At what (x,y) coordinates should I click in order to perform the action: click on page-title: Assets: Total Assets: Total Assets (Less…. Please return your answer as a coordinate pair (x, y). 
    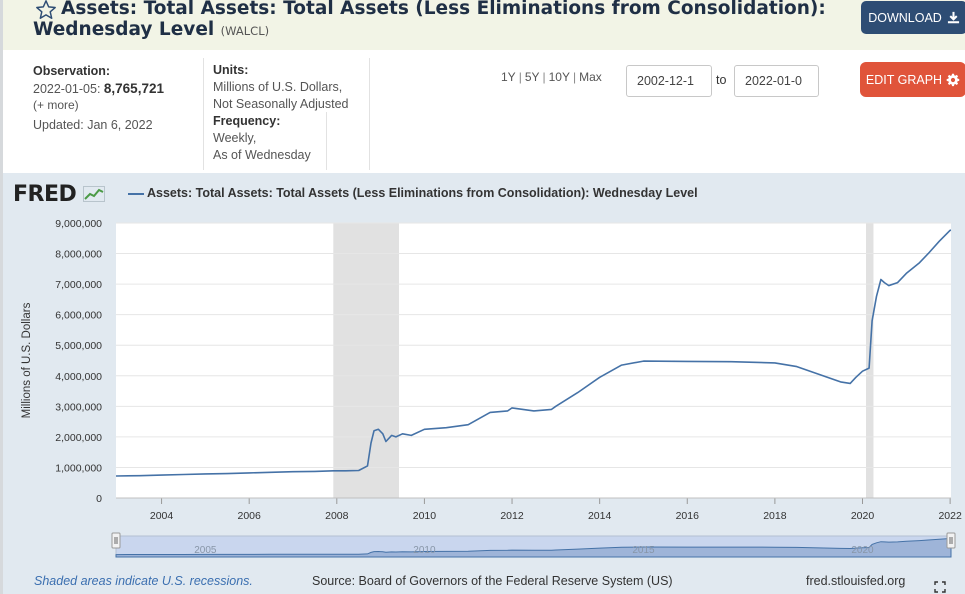
    Looking at the image, I should click on (438, 21).